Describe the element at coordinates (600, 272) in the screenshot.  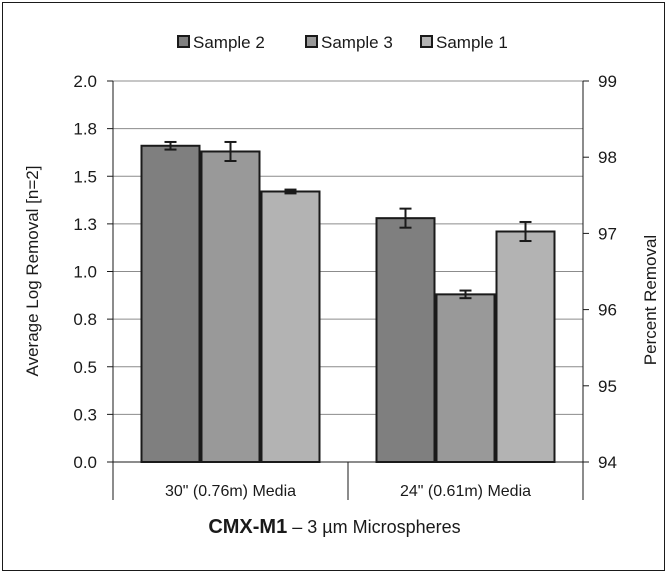
I see `y2-axis-ticks: 94 95 96 97 98 99` at that location.